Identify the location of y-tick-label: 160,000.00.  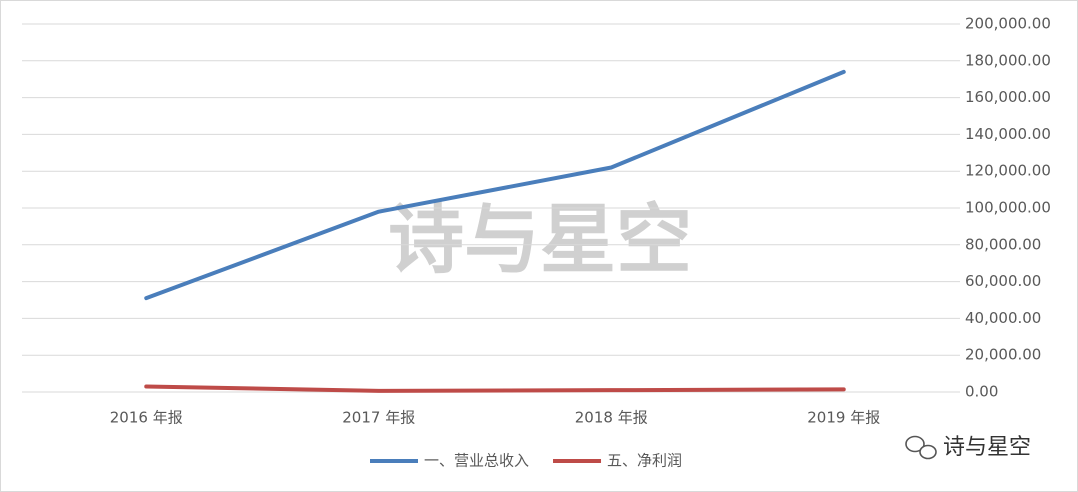
(1008, 97).